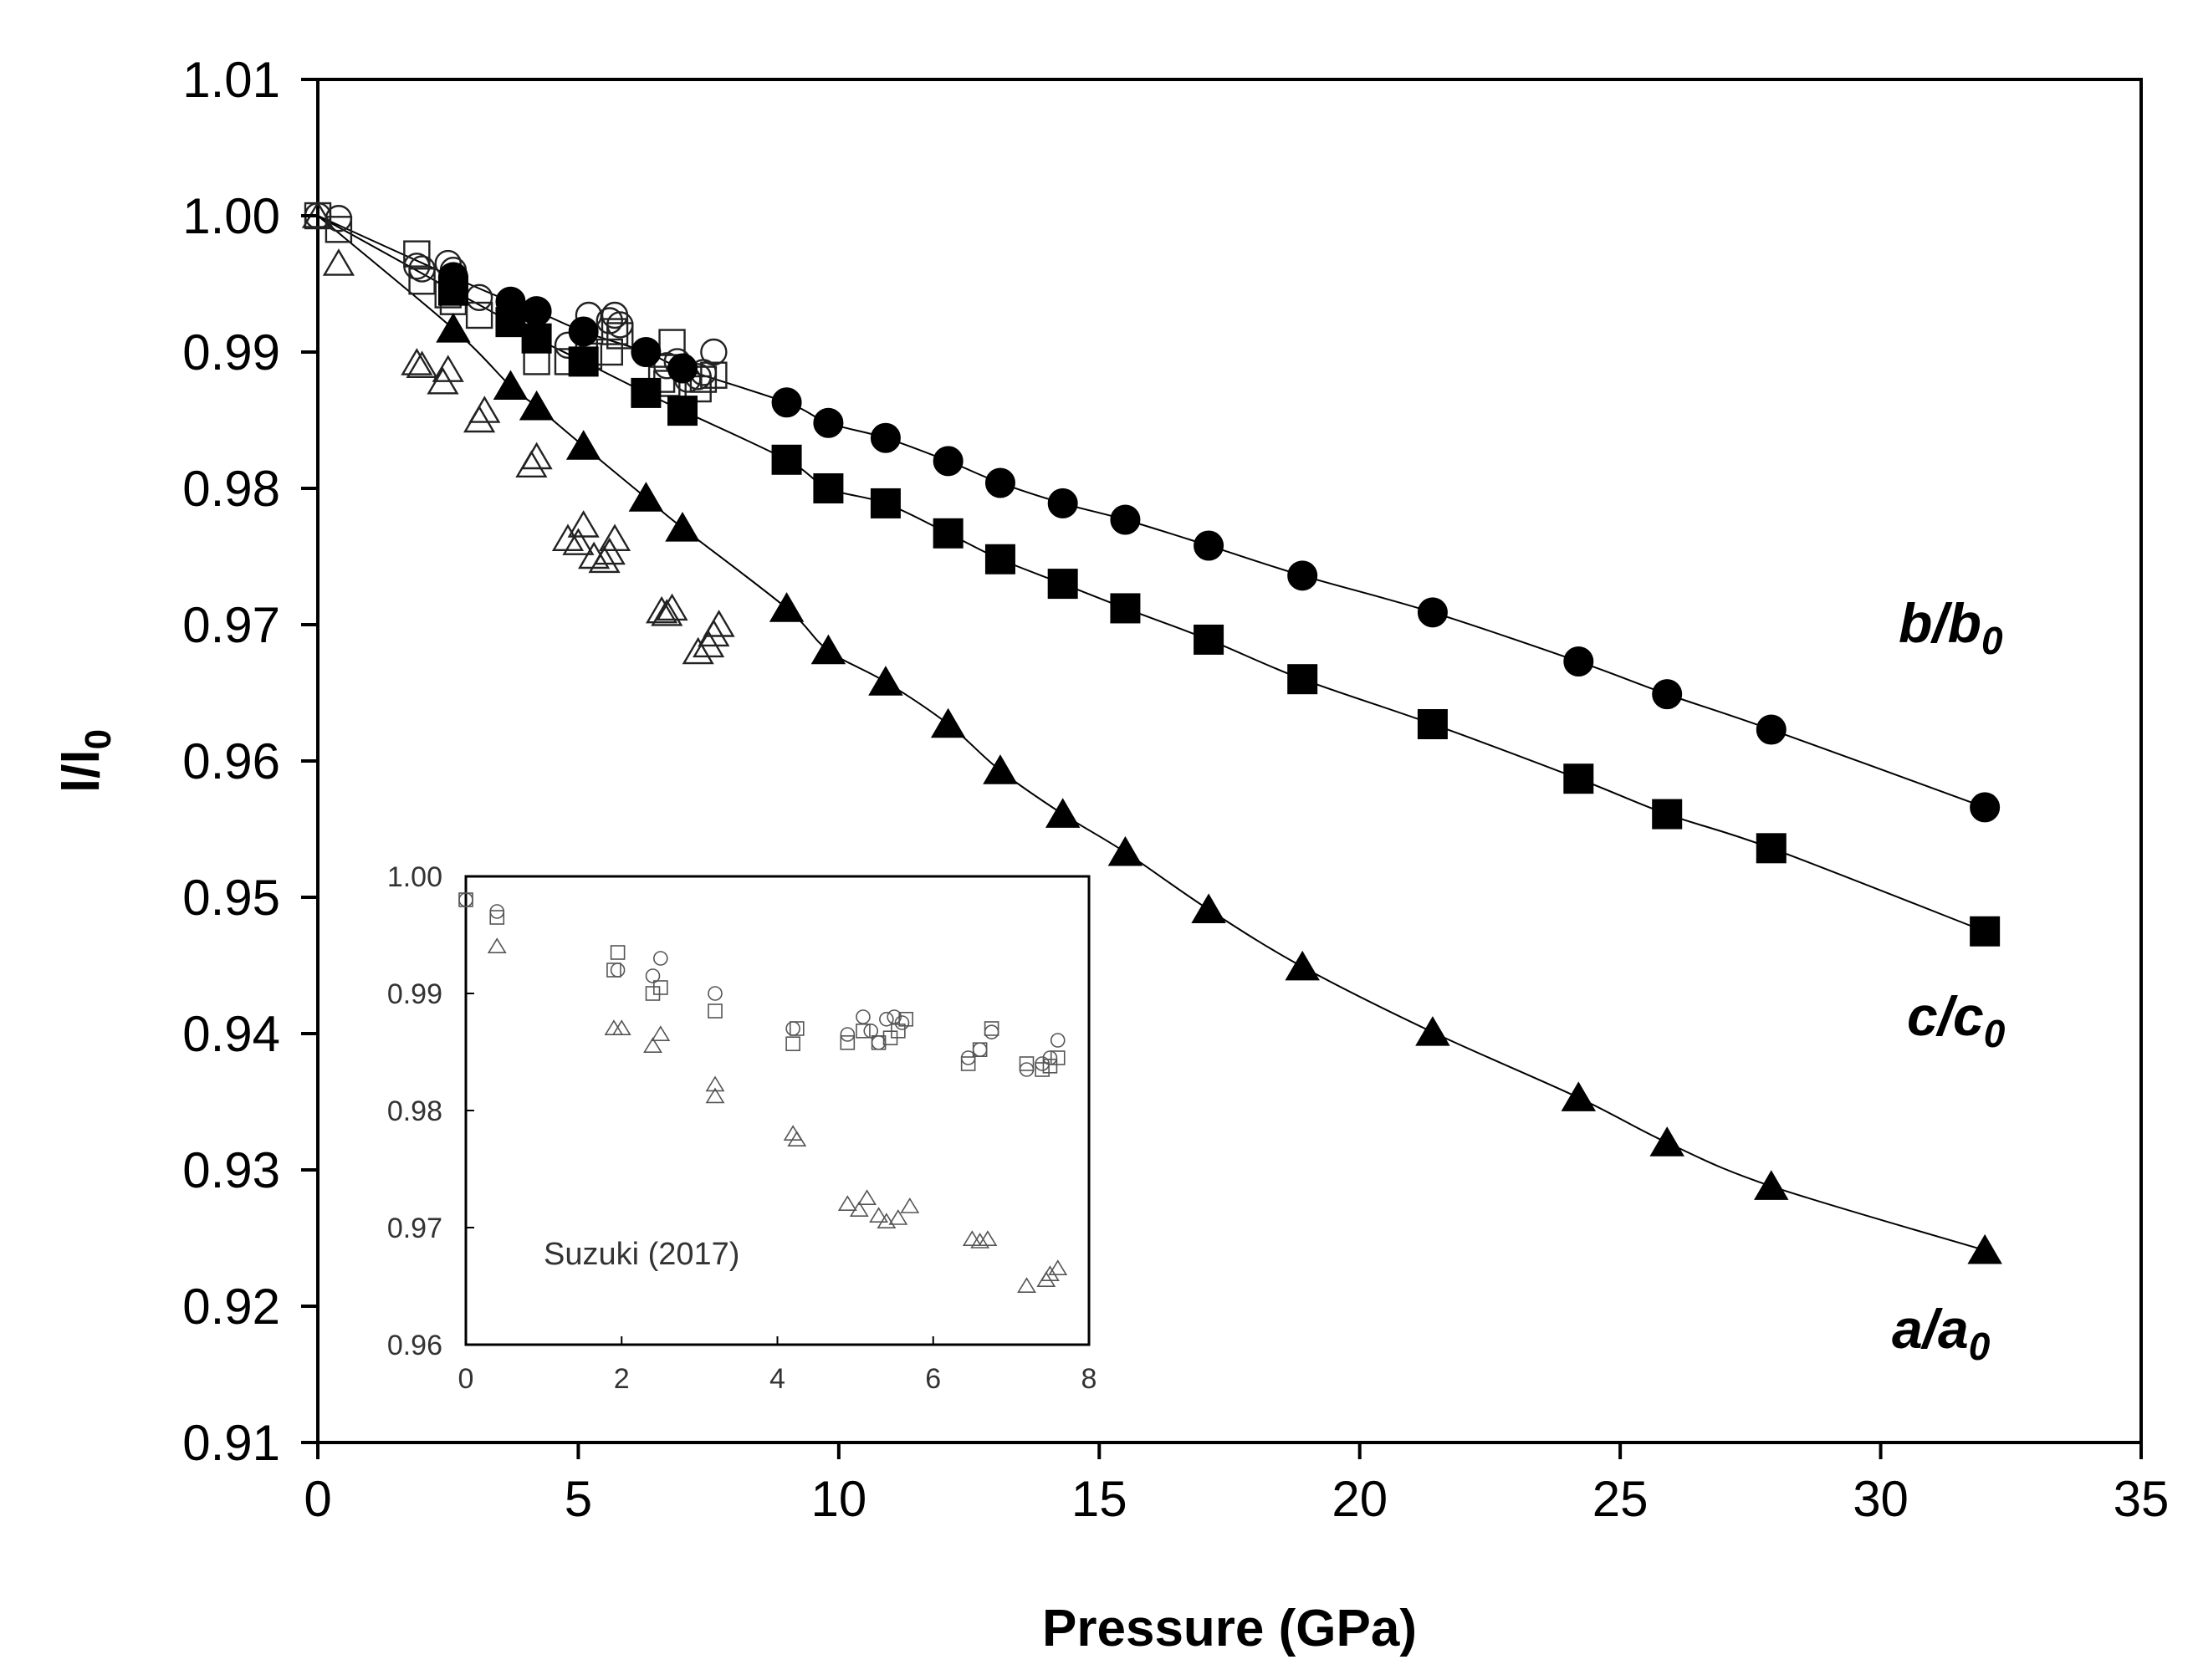  I want to click on inset-ticks: 0.96 0.97 0.98 0.99 1.00 0 2 4 6 8, so click(742, 1128).